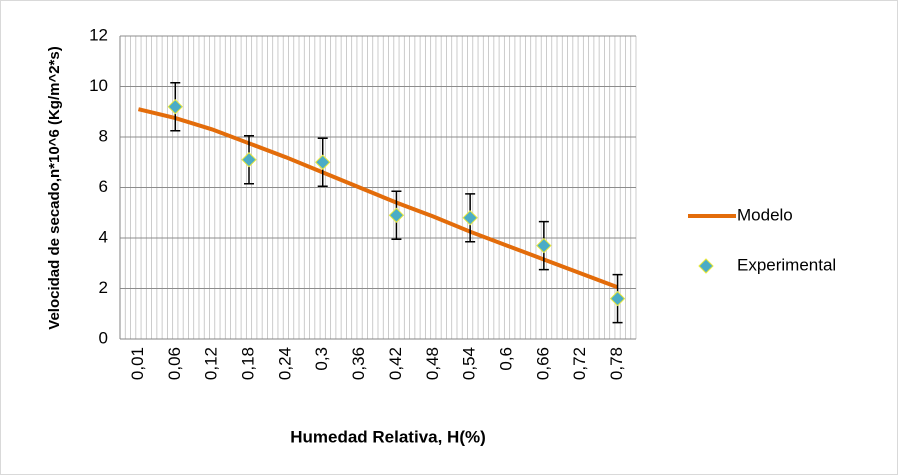 This screenshot has width=898, height=475. What do you see at coordinates (358, 363) in the screenshot?
I see `x-tick-label: 0,36` at bounding box center [358, 363].